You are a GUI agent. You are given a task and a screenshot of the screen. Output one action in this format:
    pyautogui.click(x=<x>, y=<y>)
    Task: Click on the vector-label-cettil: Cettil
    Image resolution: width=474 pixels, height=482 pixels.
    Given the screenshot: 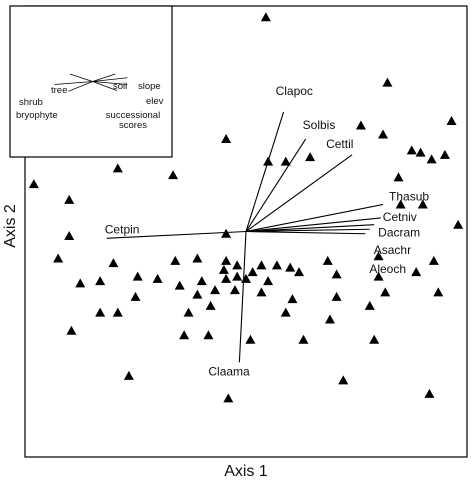 What is the action you would take?
    pyautogui.click(x=339, y=144)
    